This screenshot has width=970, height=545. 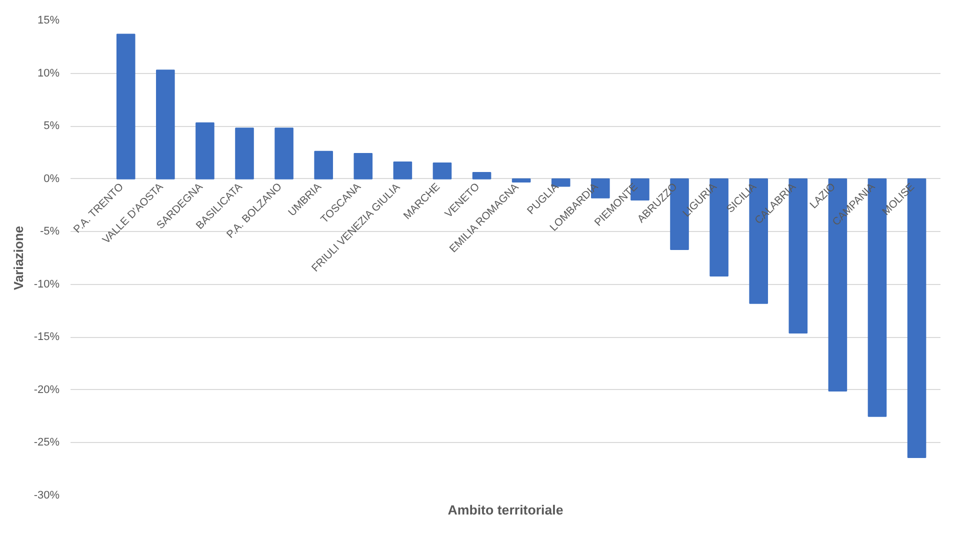 I want to click on y-tick-label: -10%, so click(x=47, y=284).